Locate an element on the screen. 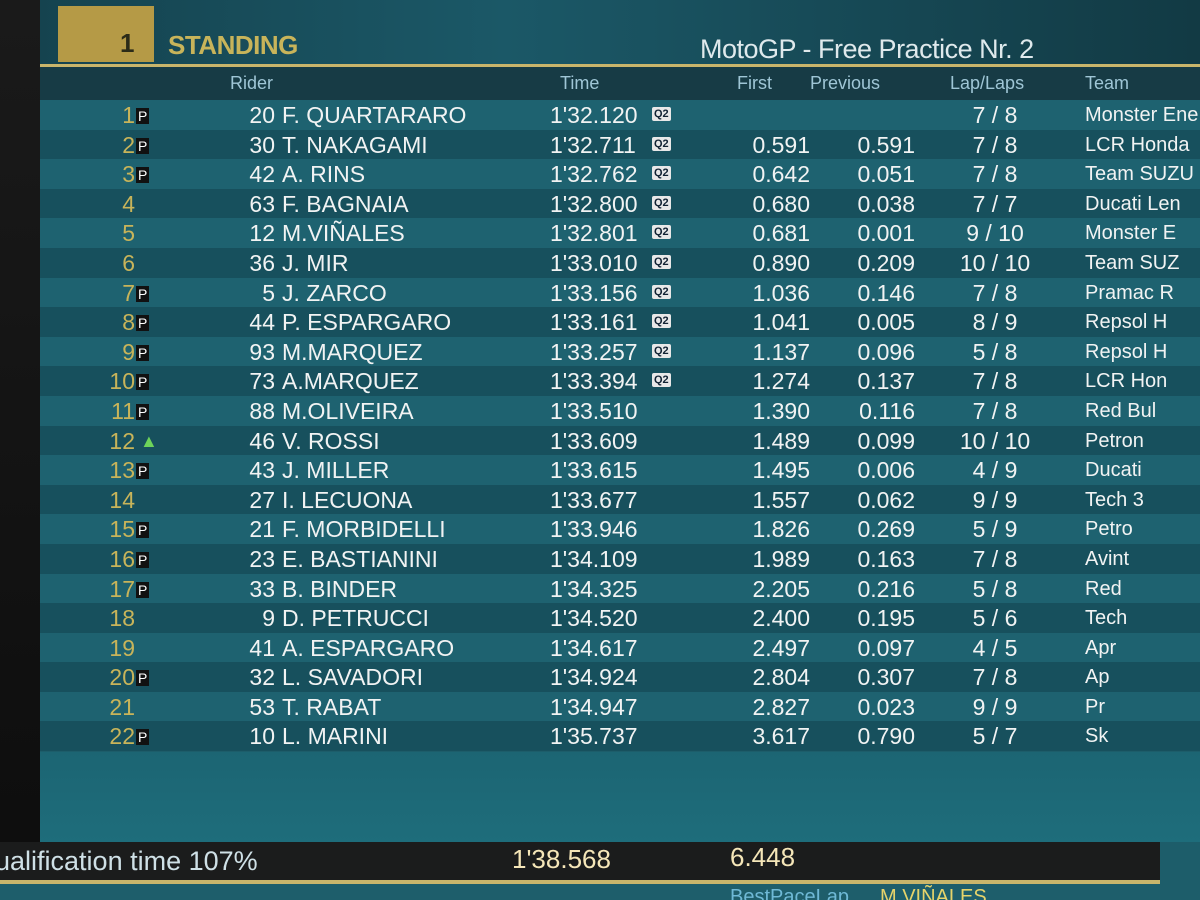 This screenshot has width=1200, height=900. lap-time: 1'34.617 is located at coordinates (594, 647).